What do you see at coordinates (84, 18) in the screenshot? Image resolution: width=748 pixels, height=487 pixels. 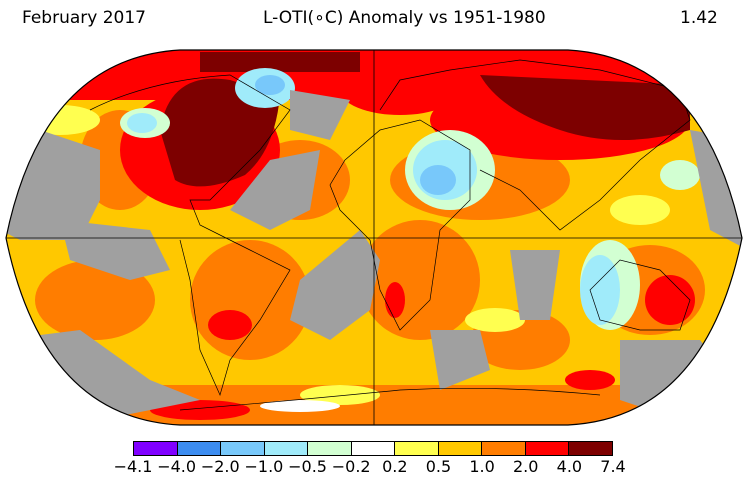 I see `map-date: February 2017` at bounding box center [84, 18].